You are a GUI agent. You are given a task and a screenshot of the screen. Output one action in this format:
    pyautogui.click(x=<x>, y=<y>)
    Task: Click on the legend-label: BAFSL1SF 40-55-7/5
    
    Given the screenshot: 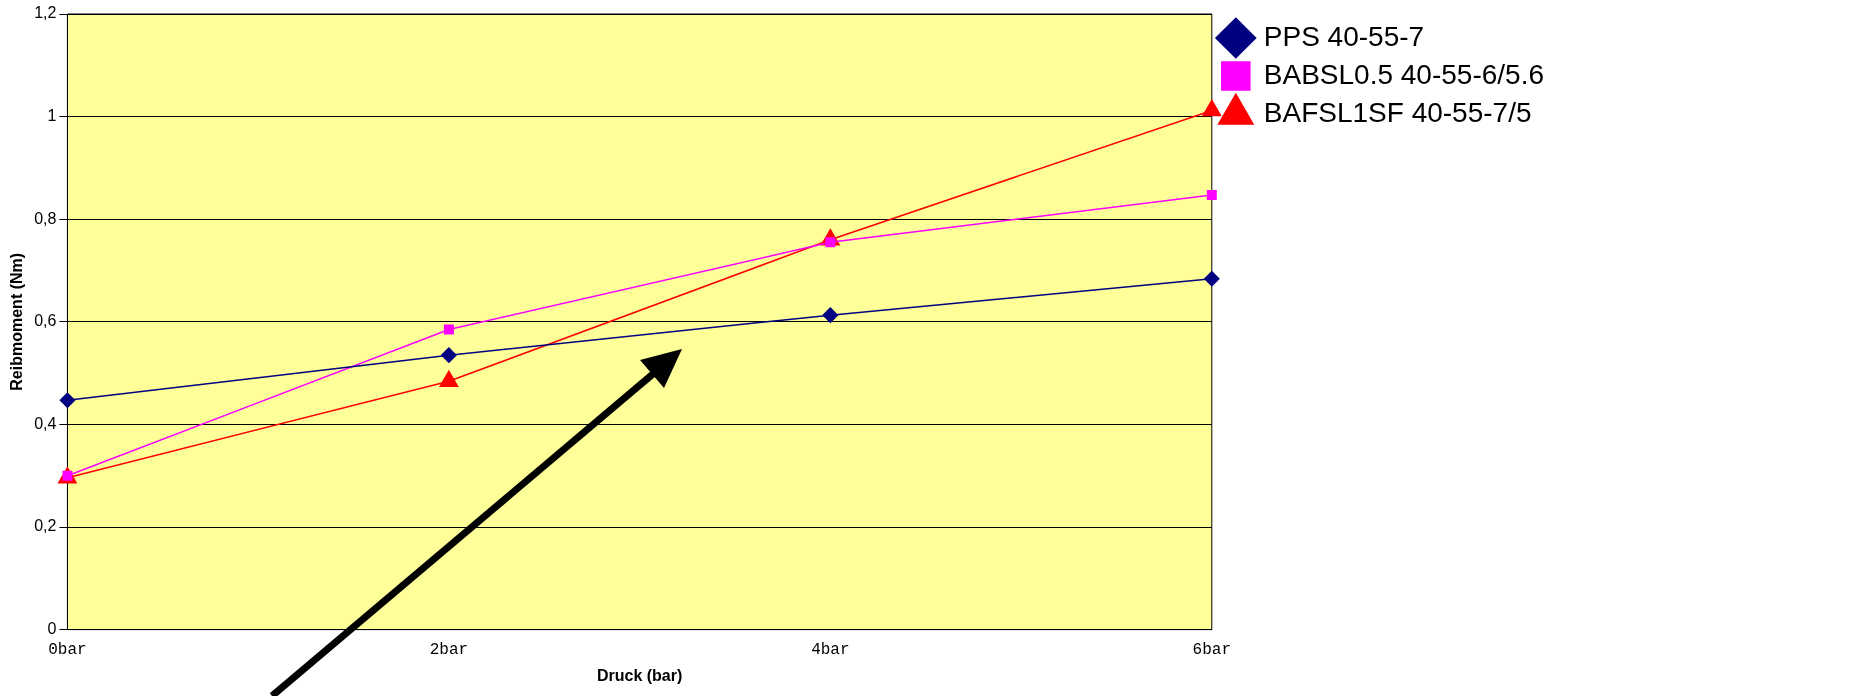 What is the action you would take?
    pyautogui.click(x=1397, y=112)
    